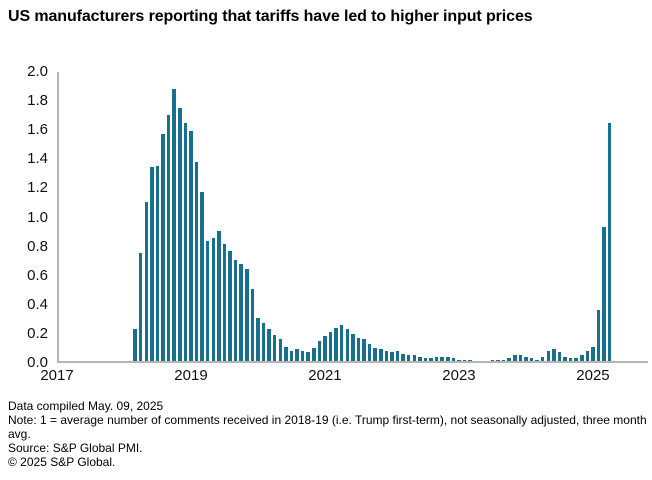 Image resolution: width=652 pixels, height=480 pixels. Describe the element at coordinates (191, 375) in the screenshot. I see `x-tick-label: 2019` at that location.